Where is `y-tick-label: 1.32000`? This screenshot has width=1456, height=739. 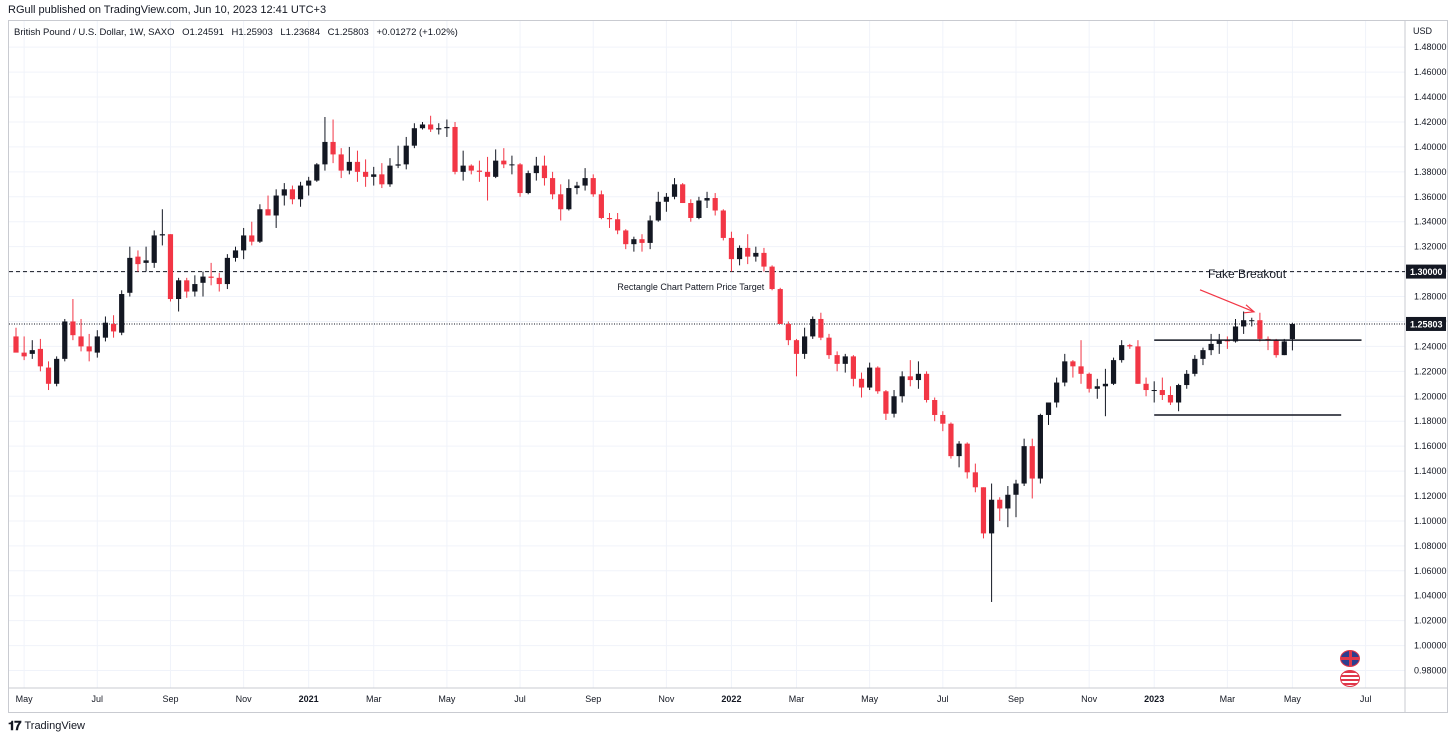
y-tick-label: 1.32000 is located at coordinates (1430, 247).